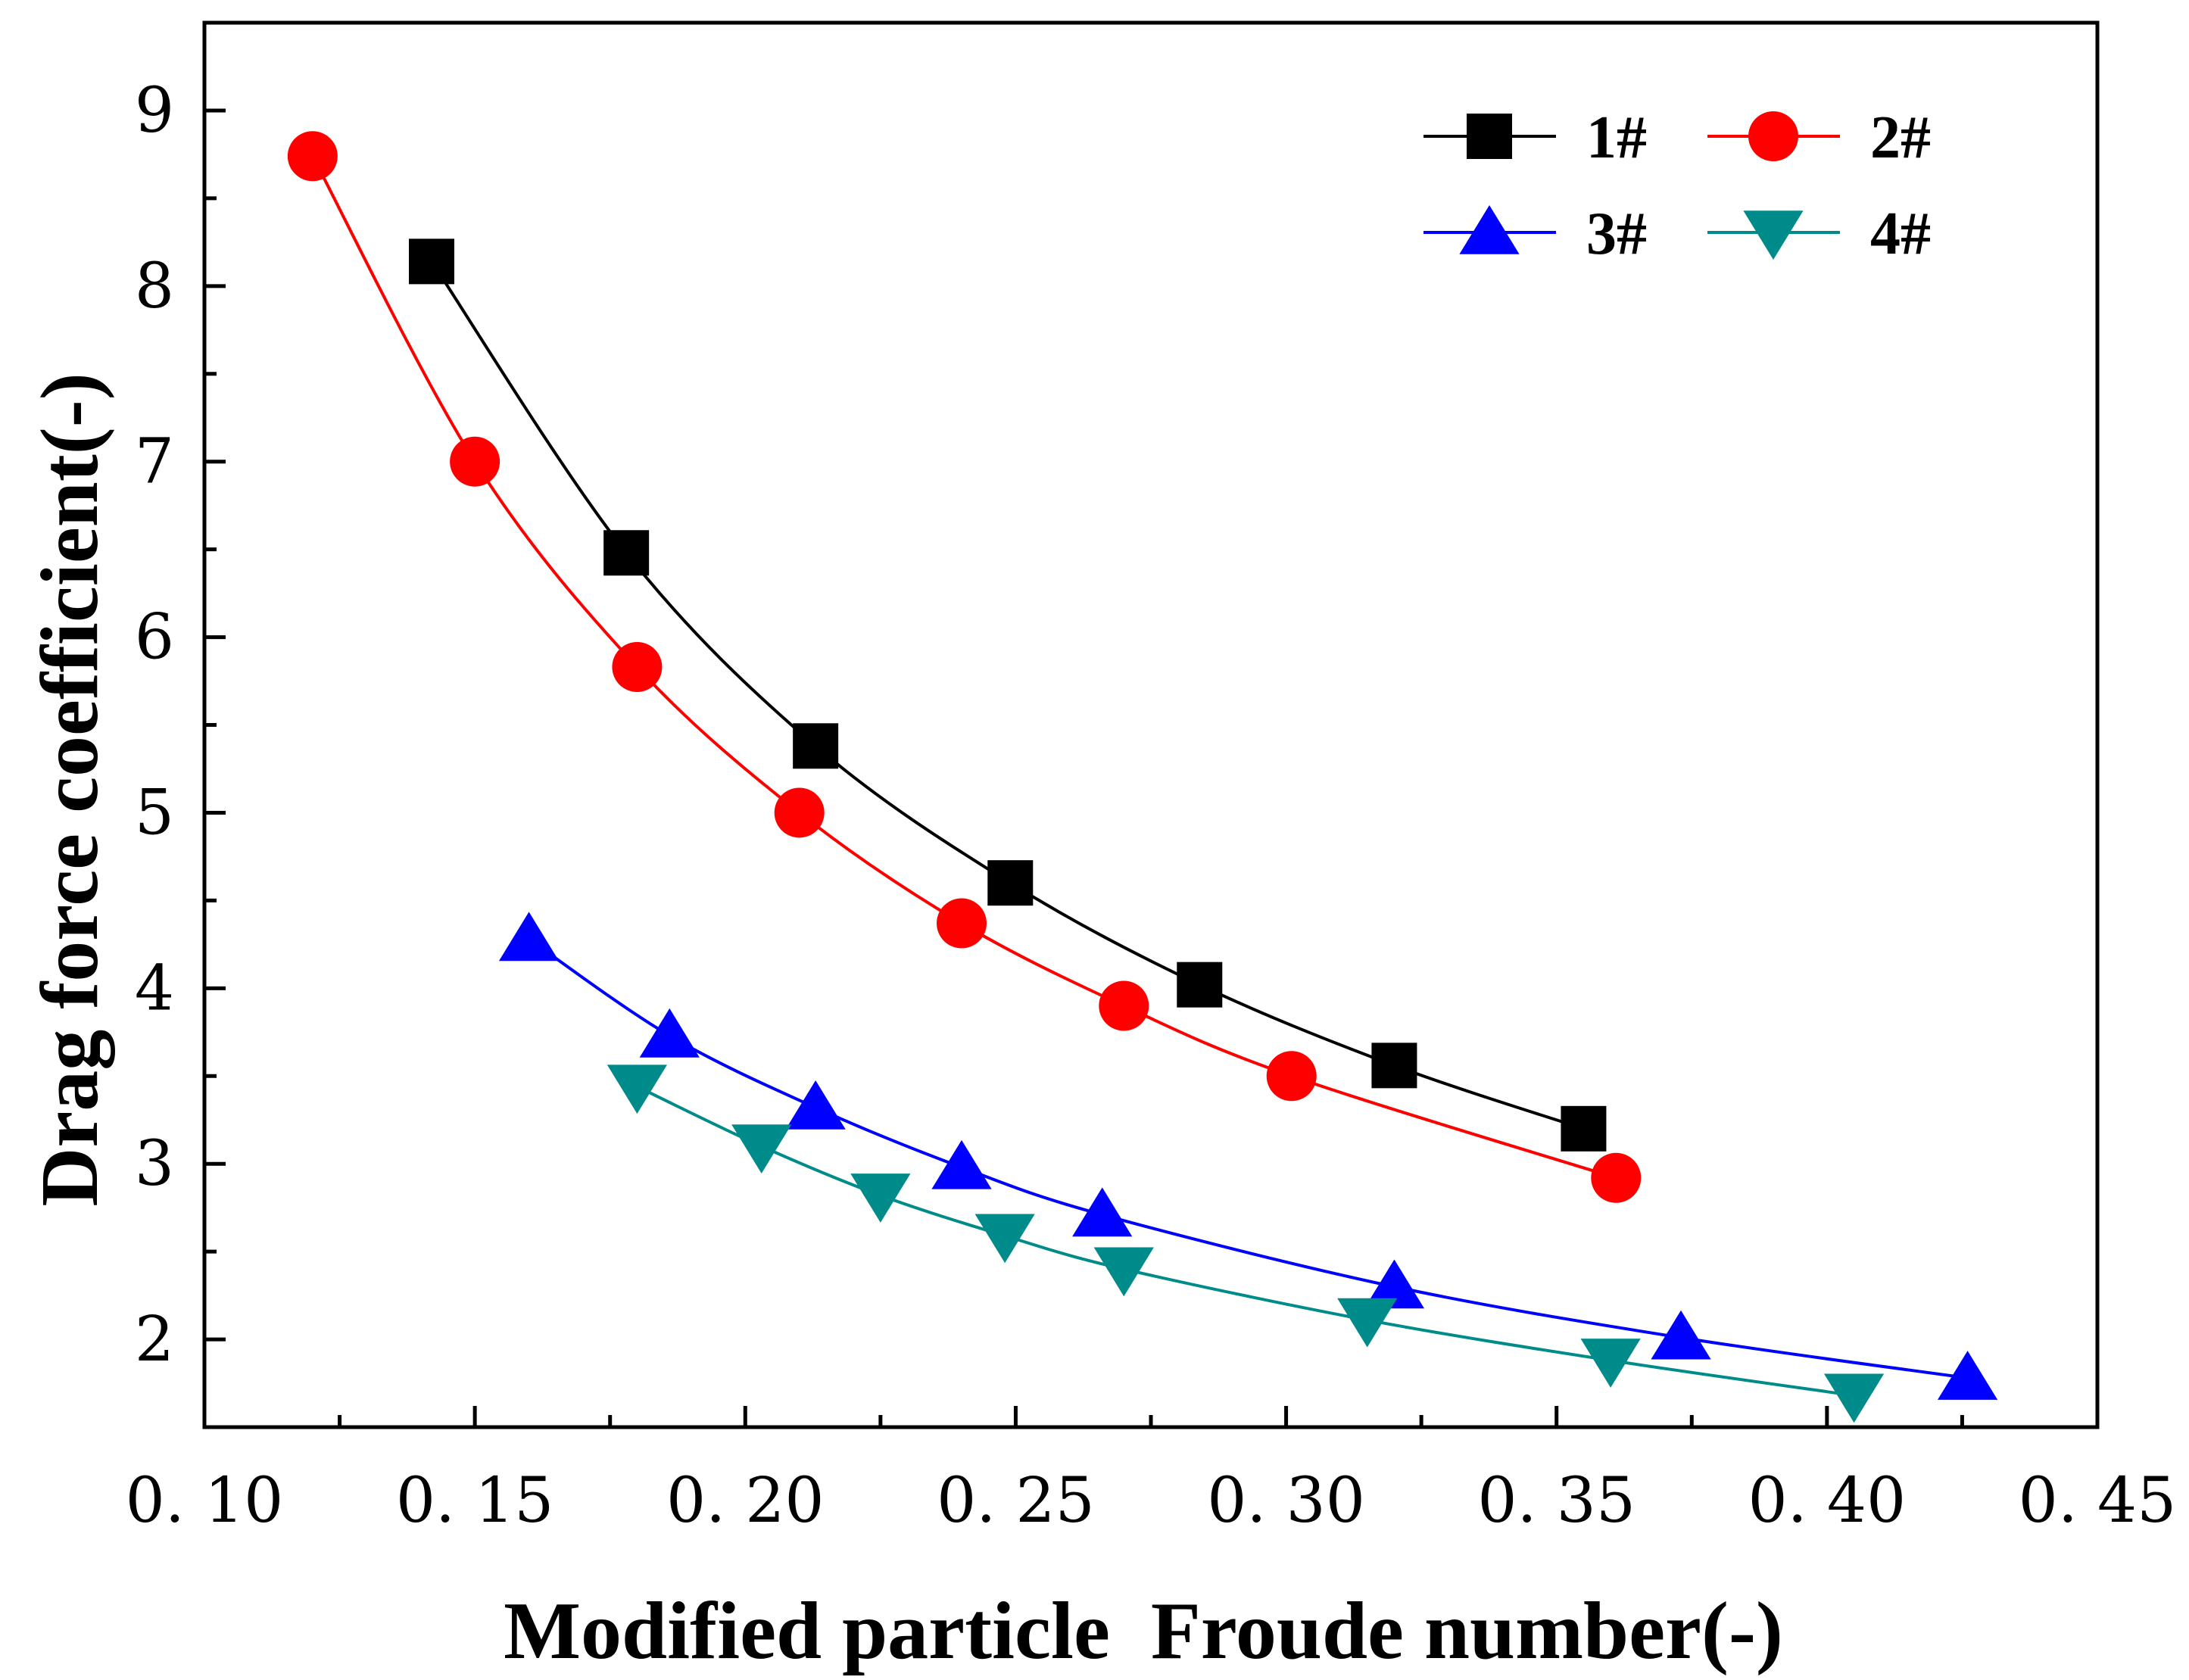 The image size is (2189, 1680). Describe the element at coordinates (1827, 1501) in the screenshot. I see `x-tick-label: 0. 40` at that location.